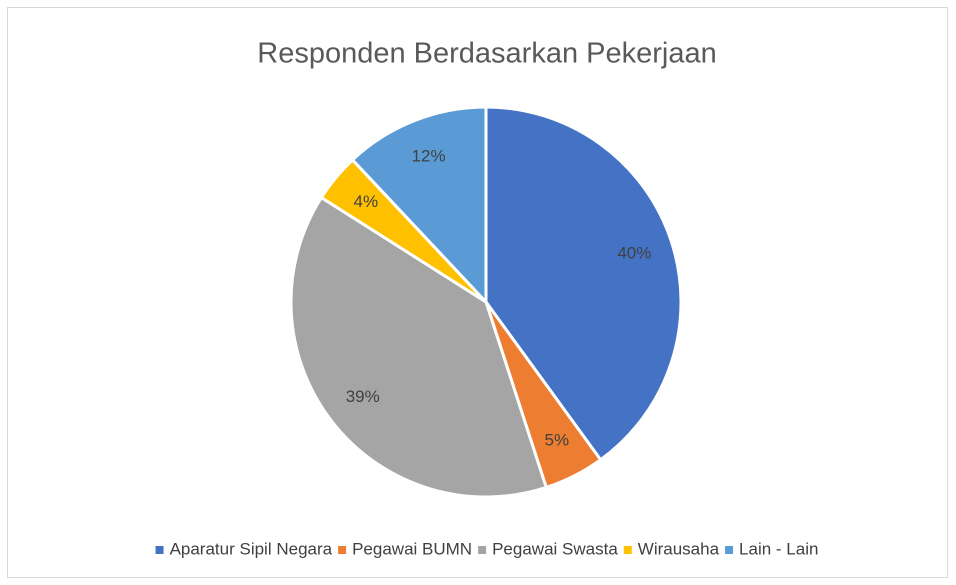 The image size is (956, 585). I want to click on legend-label: Pegawai Swasta, so click(555, 548).